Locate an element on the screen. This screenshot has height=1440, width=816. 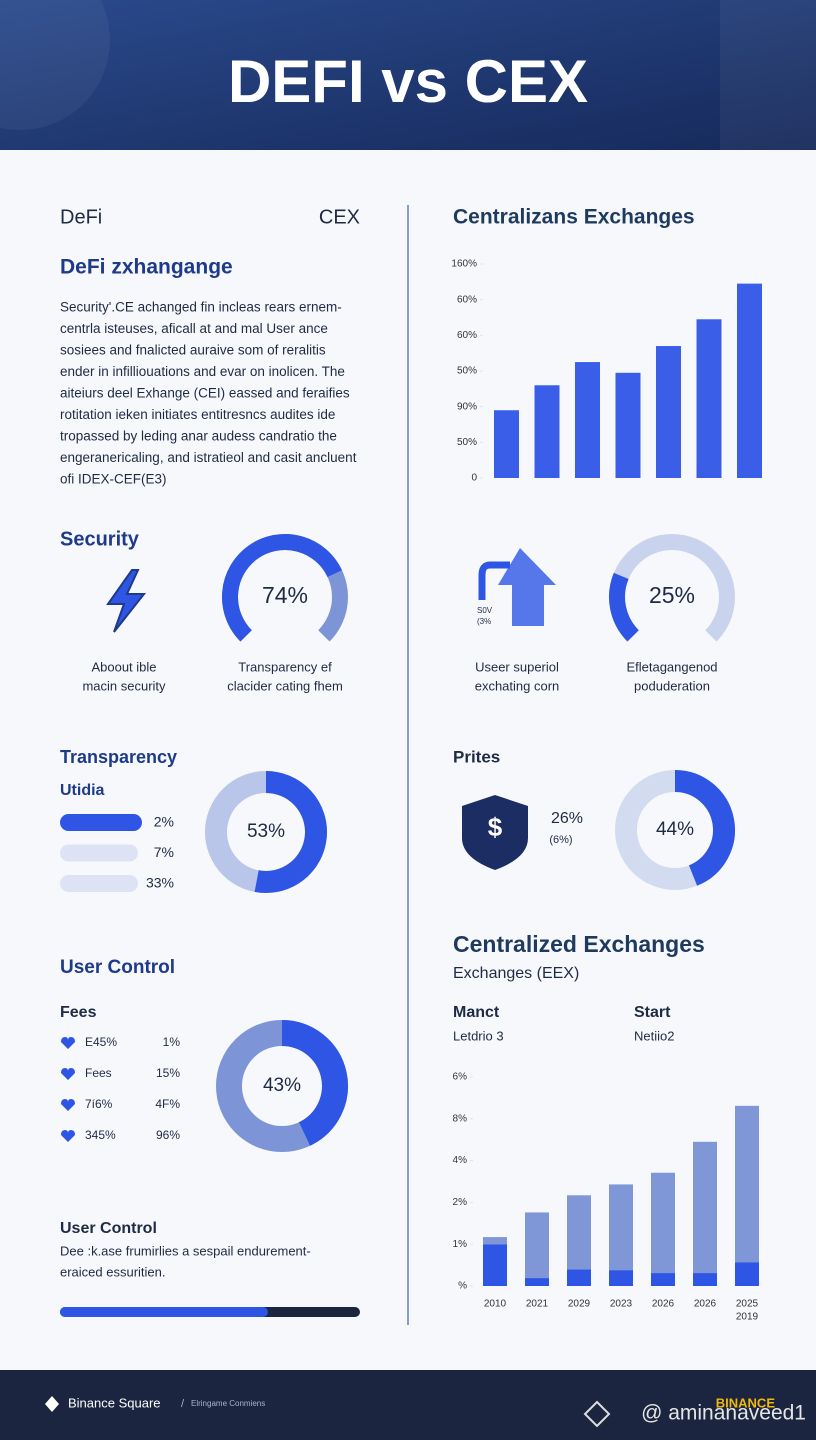
shield-icon is located at coordinates (495, 832).